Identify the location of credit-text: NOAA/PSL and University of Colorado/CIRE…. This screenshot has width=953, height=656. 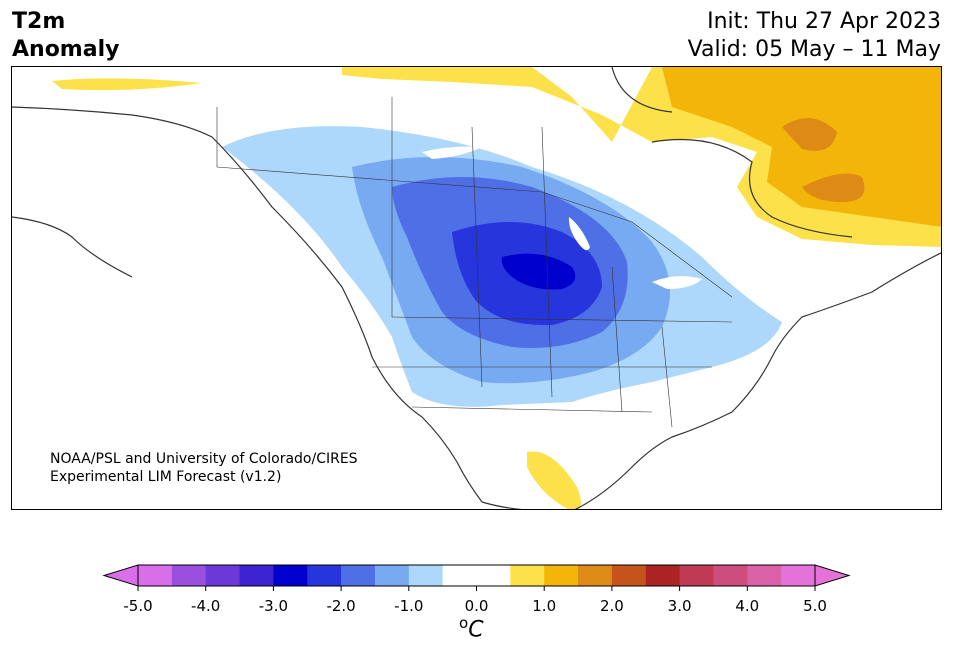
(204, 468).